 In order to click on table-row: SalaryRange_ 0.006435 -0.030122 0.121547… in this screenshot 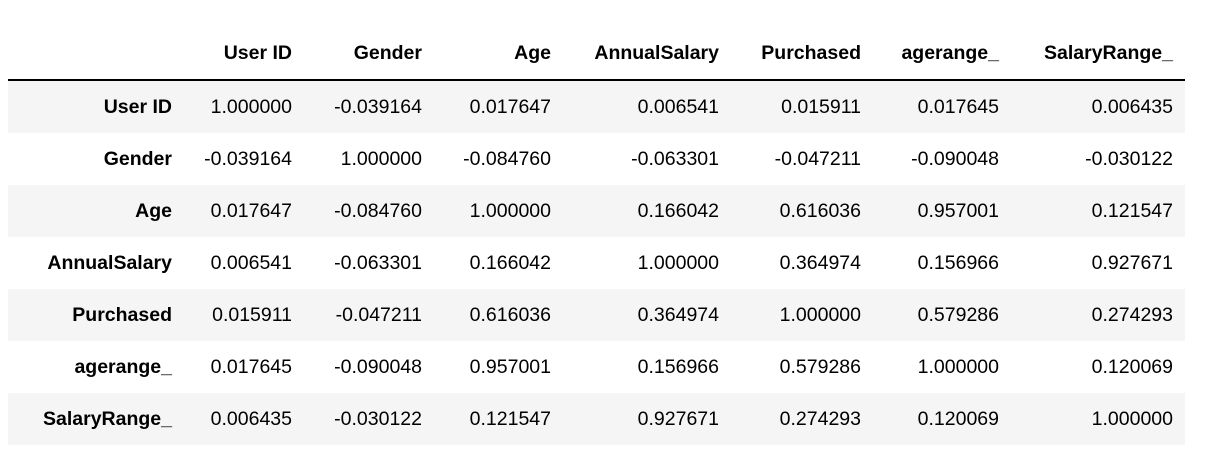, I will do `click(596, 419)`.